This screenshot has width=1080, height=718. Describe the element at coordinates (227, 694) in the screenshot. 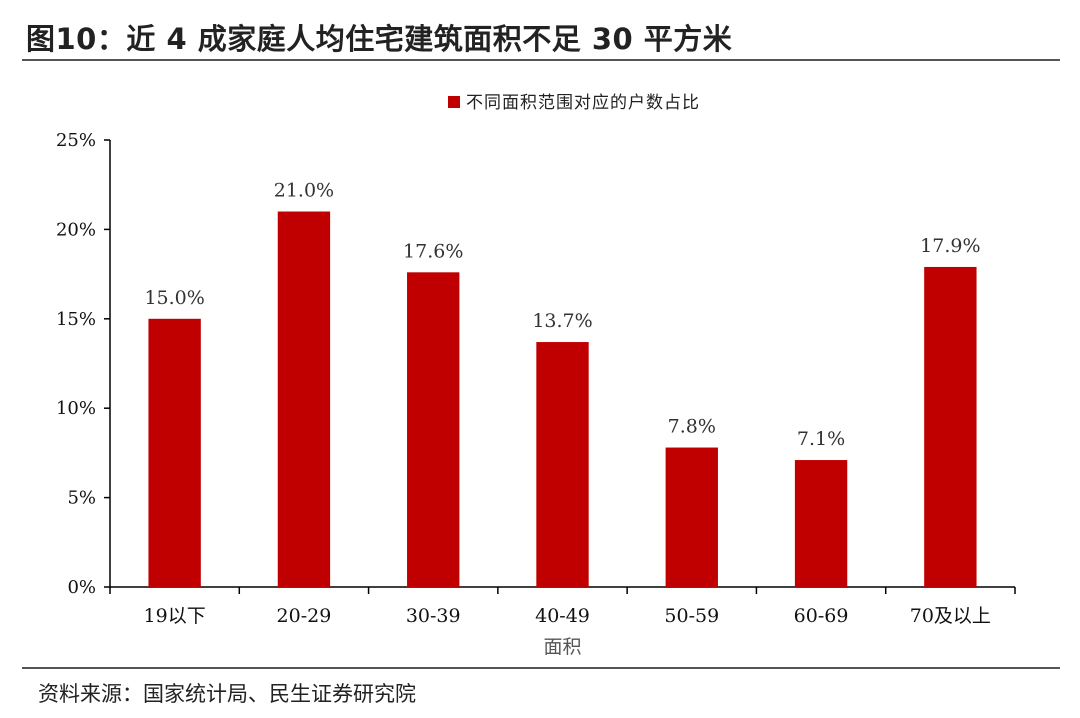

I see `source-note: 资料来源：国家统计局、民生证券研究院` at that location.